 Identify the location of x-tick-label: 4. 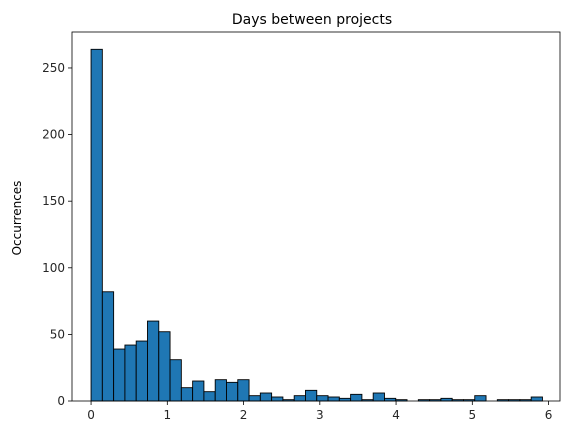
(396, 415).